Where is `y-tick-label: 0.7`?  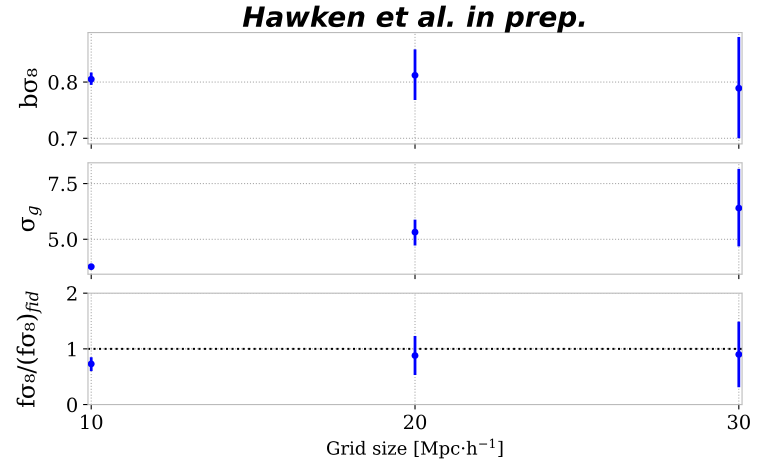 y-tick-label: 0.7 is located at coordinates (62, 138).